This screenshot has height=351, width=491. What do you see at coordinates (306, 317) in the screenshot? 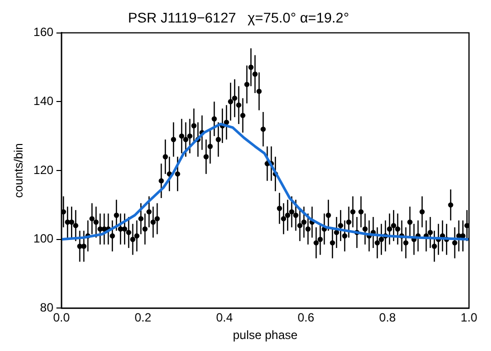
I see `x-tick-label: 0.6` at bounding box center [306, 317].